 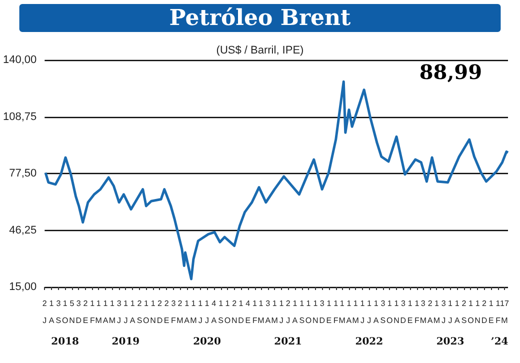 What do you see at coordinates (126, 342) in the screenshot?
I see `x2-tick-label: 2019` at bounding box center [126, 342].